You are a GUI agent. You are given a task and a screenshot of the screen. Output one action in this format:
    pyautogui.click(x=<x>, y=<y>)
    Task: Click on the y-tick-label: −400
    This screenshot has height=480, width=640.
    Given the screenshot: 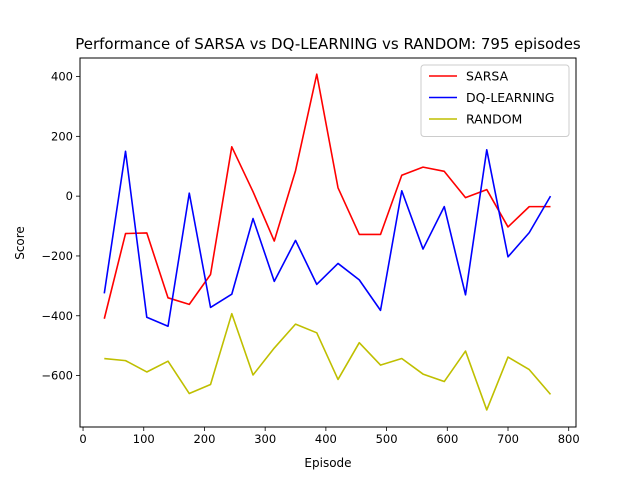 What is the action you would take?
    pyautogui.click(x=57, y=316)
    